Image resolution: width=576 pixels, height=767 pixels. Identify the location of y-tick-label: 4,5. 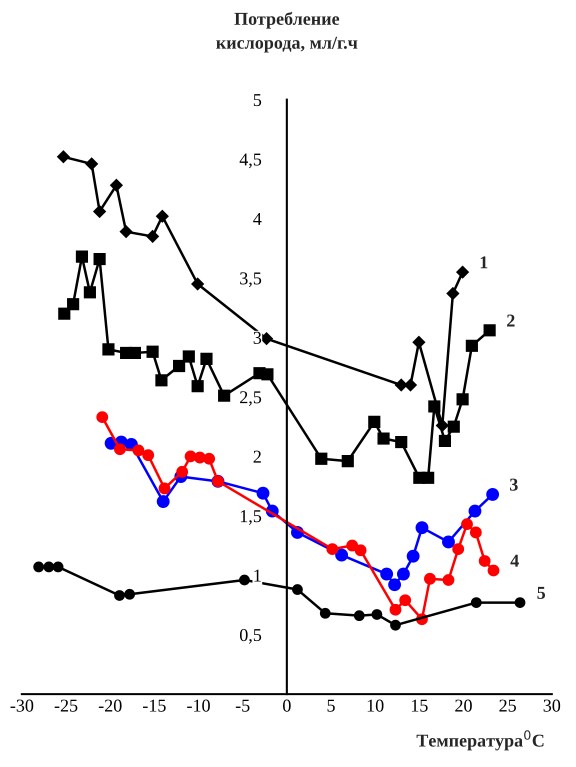
(251, 161).